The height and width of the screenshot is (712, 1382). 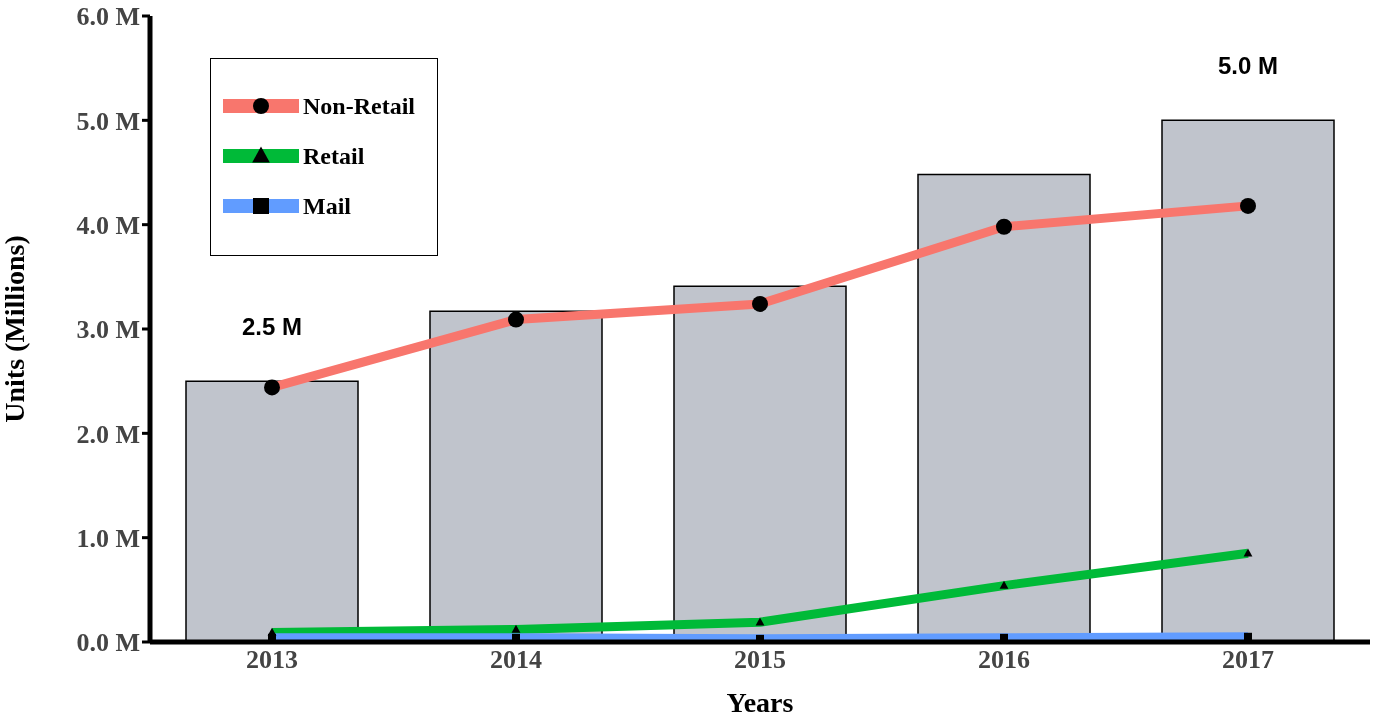 I want to click on y-axis-title: Units (Millions), so click(x=15, y=329).